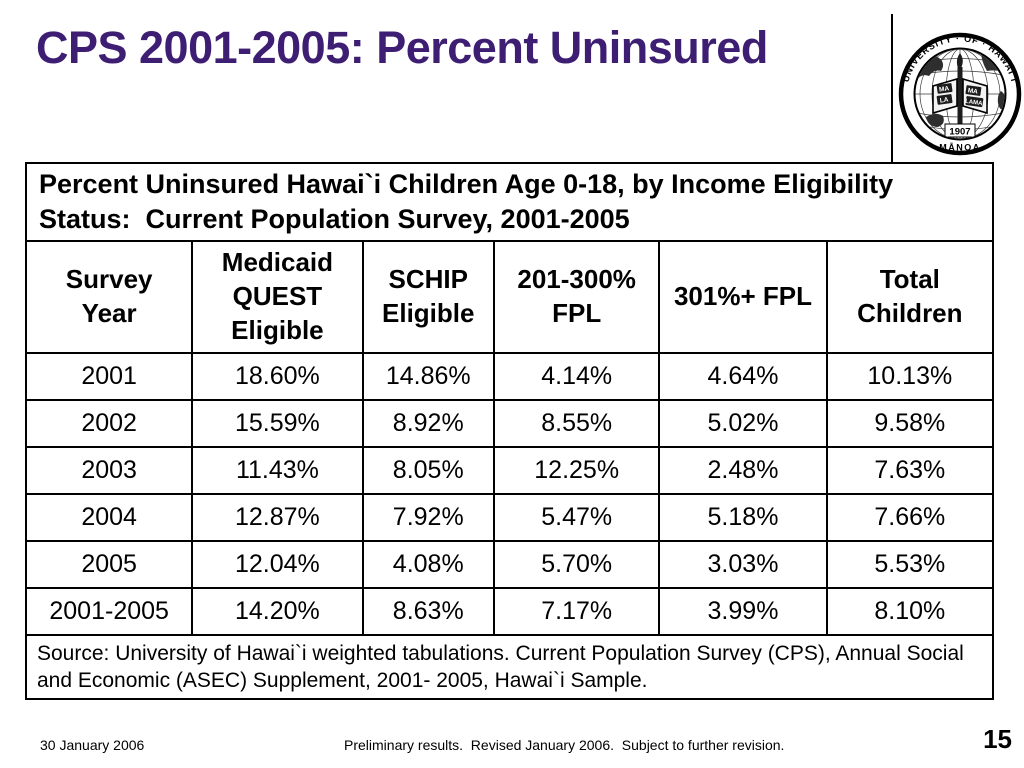  I want to click on table-cell: 18.60%, so click(277, 376).